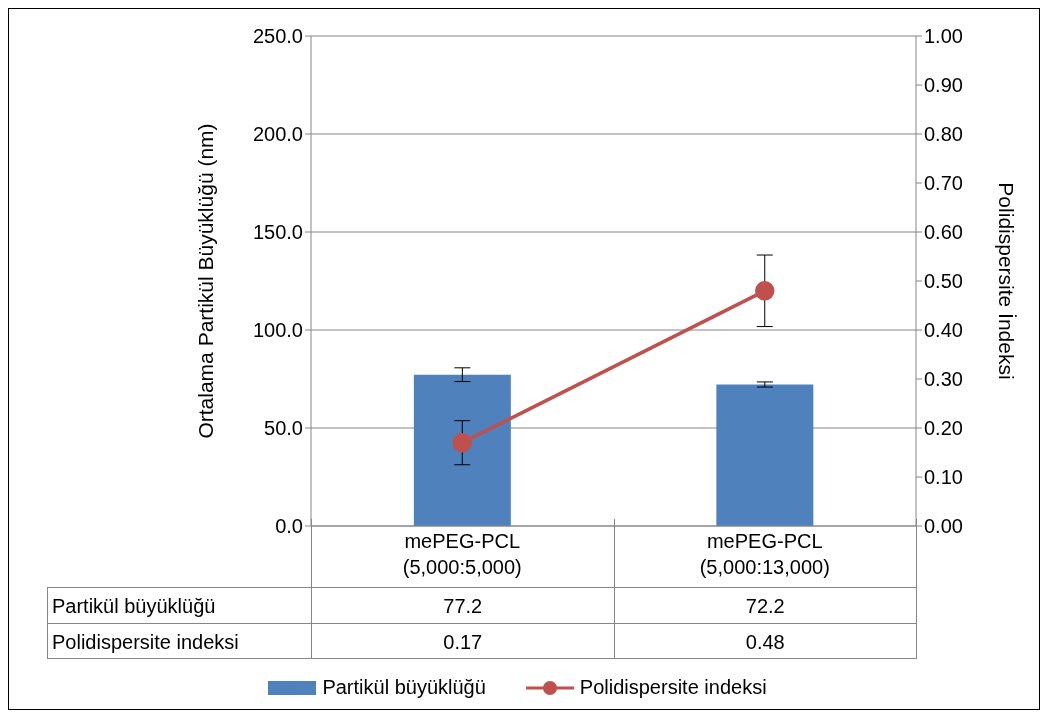 Image resolution: width=1043 pixels, height=725 pixels. Describe the element at coordinates (943, 281) in the screenshot. I see `y2-tick-label: 0.50` at that location.